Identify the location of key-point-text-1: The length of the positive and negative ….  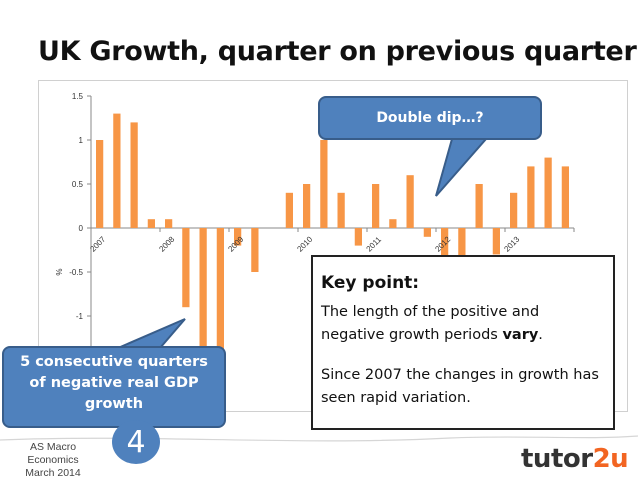
(463, 324).